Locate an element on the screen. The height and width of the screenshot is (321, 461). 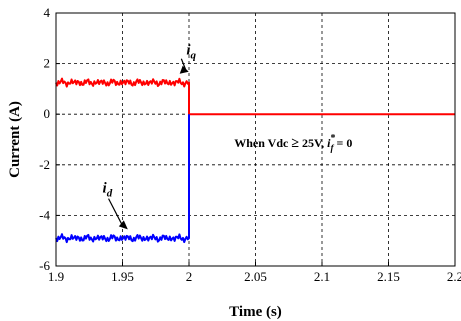
condition-annotation: When Vdc ≥ 25V, i* f = 0 is located at coordinates (293, 143).